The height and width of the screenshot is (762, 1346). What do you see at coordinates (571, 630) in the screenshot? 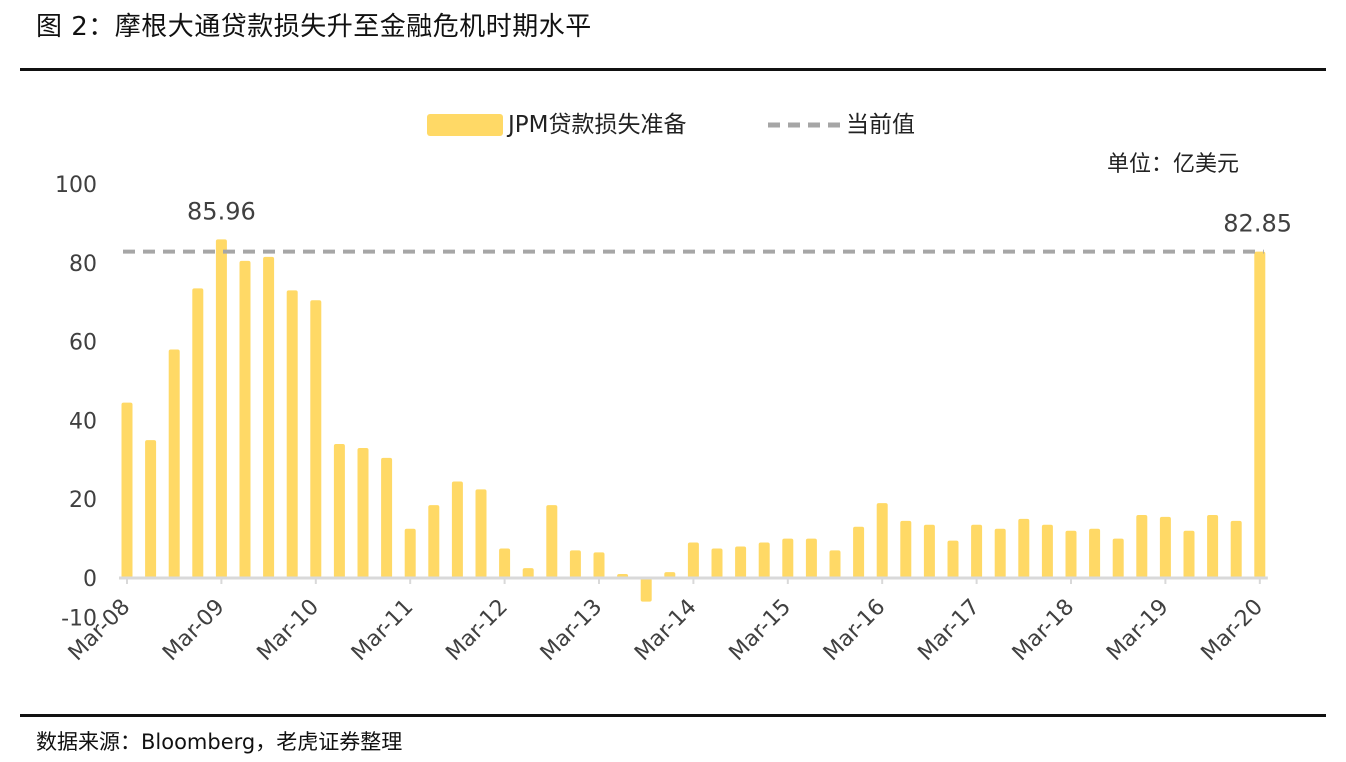
I see `x-tick-label: Mar-13` at bounding box center [571, 630].